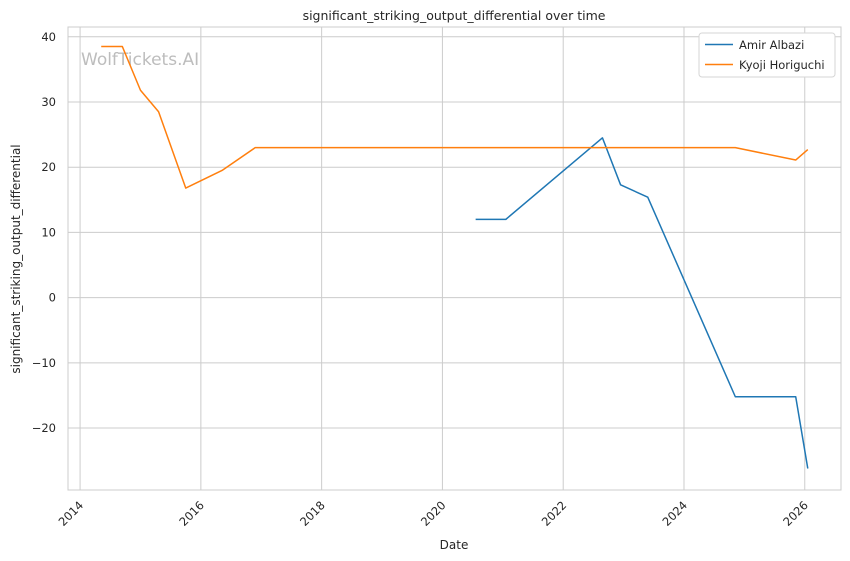  Describe the element at coordinates (44, 363) in the screenshot. I see `y-tick-label: −10` at that location.